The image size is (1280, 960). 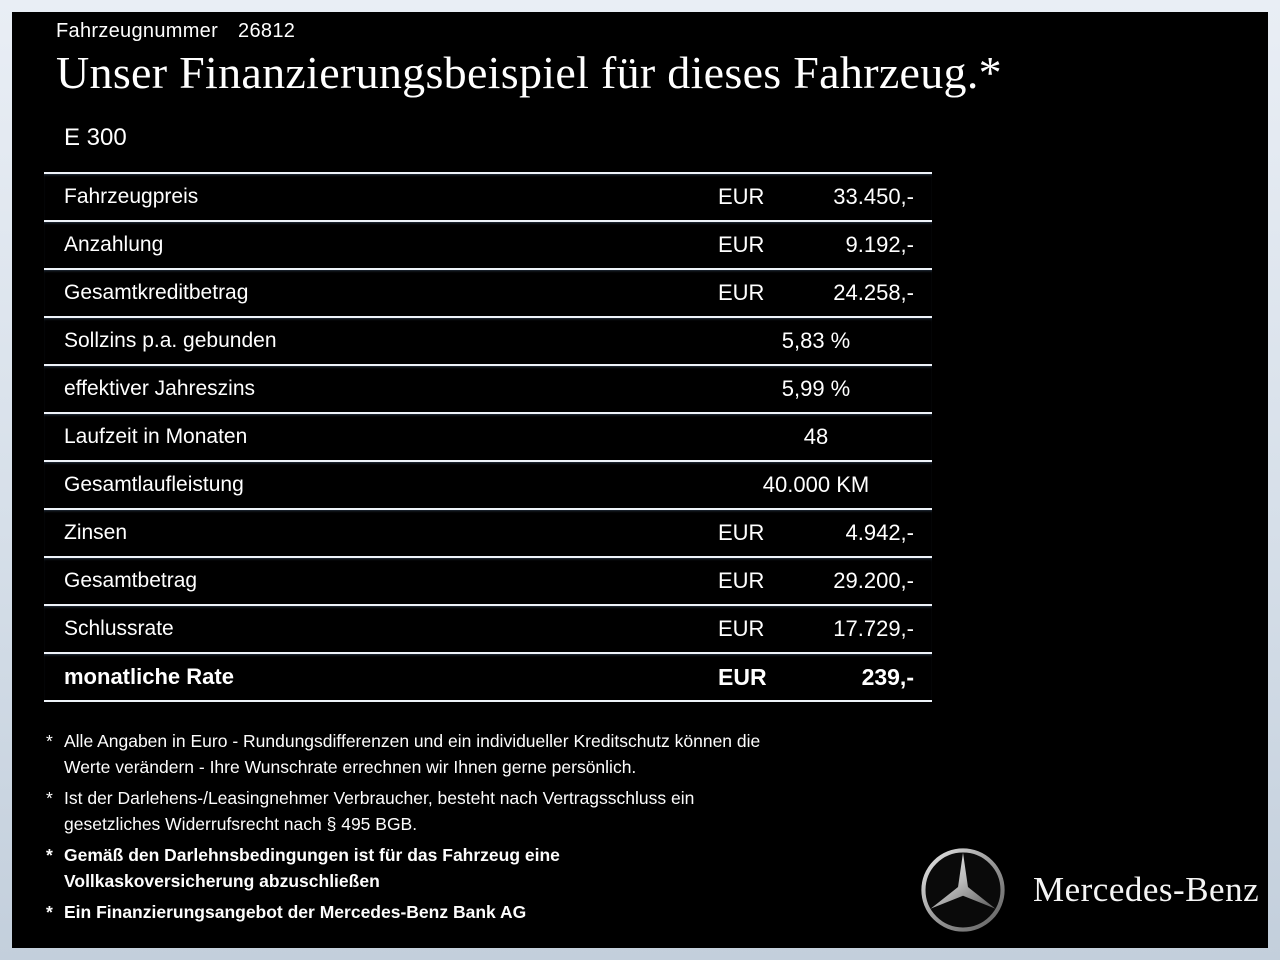 What do you see at coordinates (267, 31) in the screenshot?
I see `vehicle-number-value: 26812` at bounding box center [267, 31].